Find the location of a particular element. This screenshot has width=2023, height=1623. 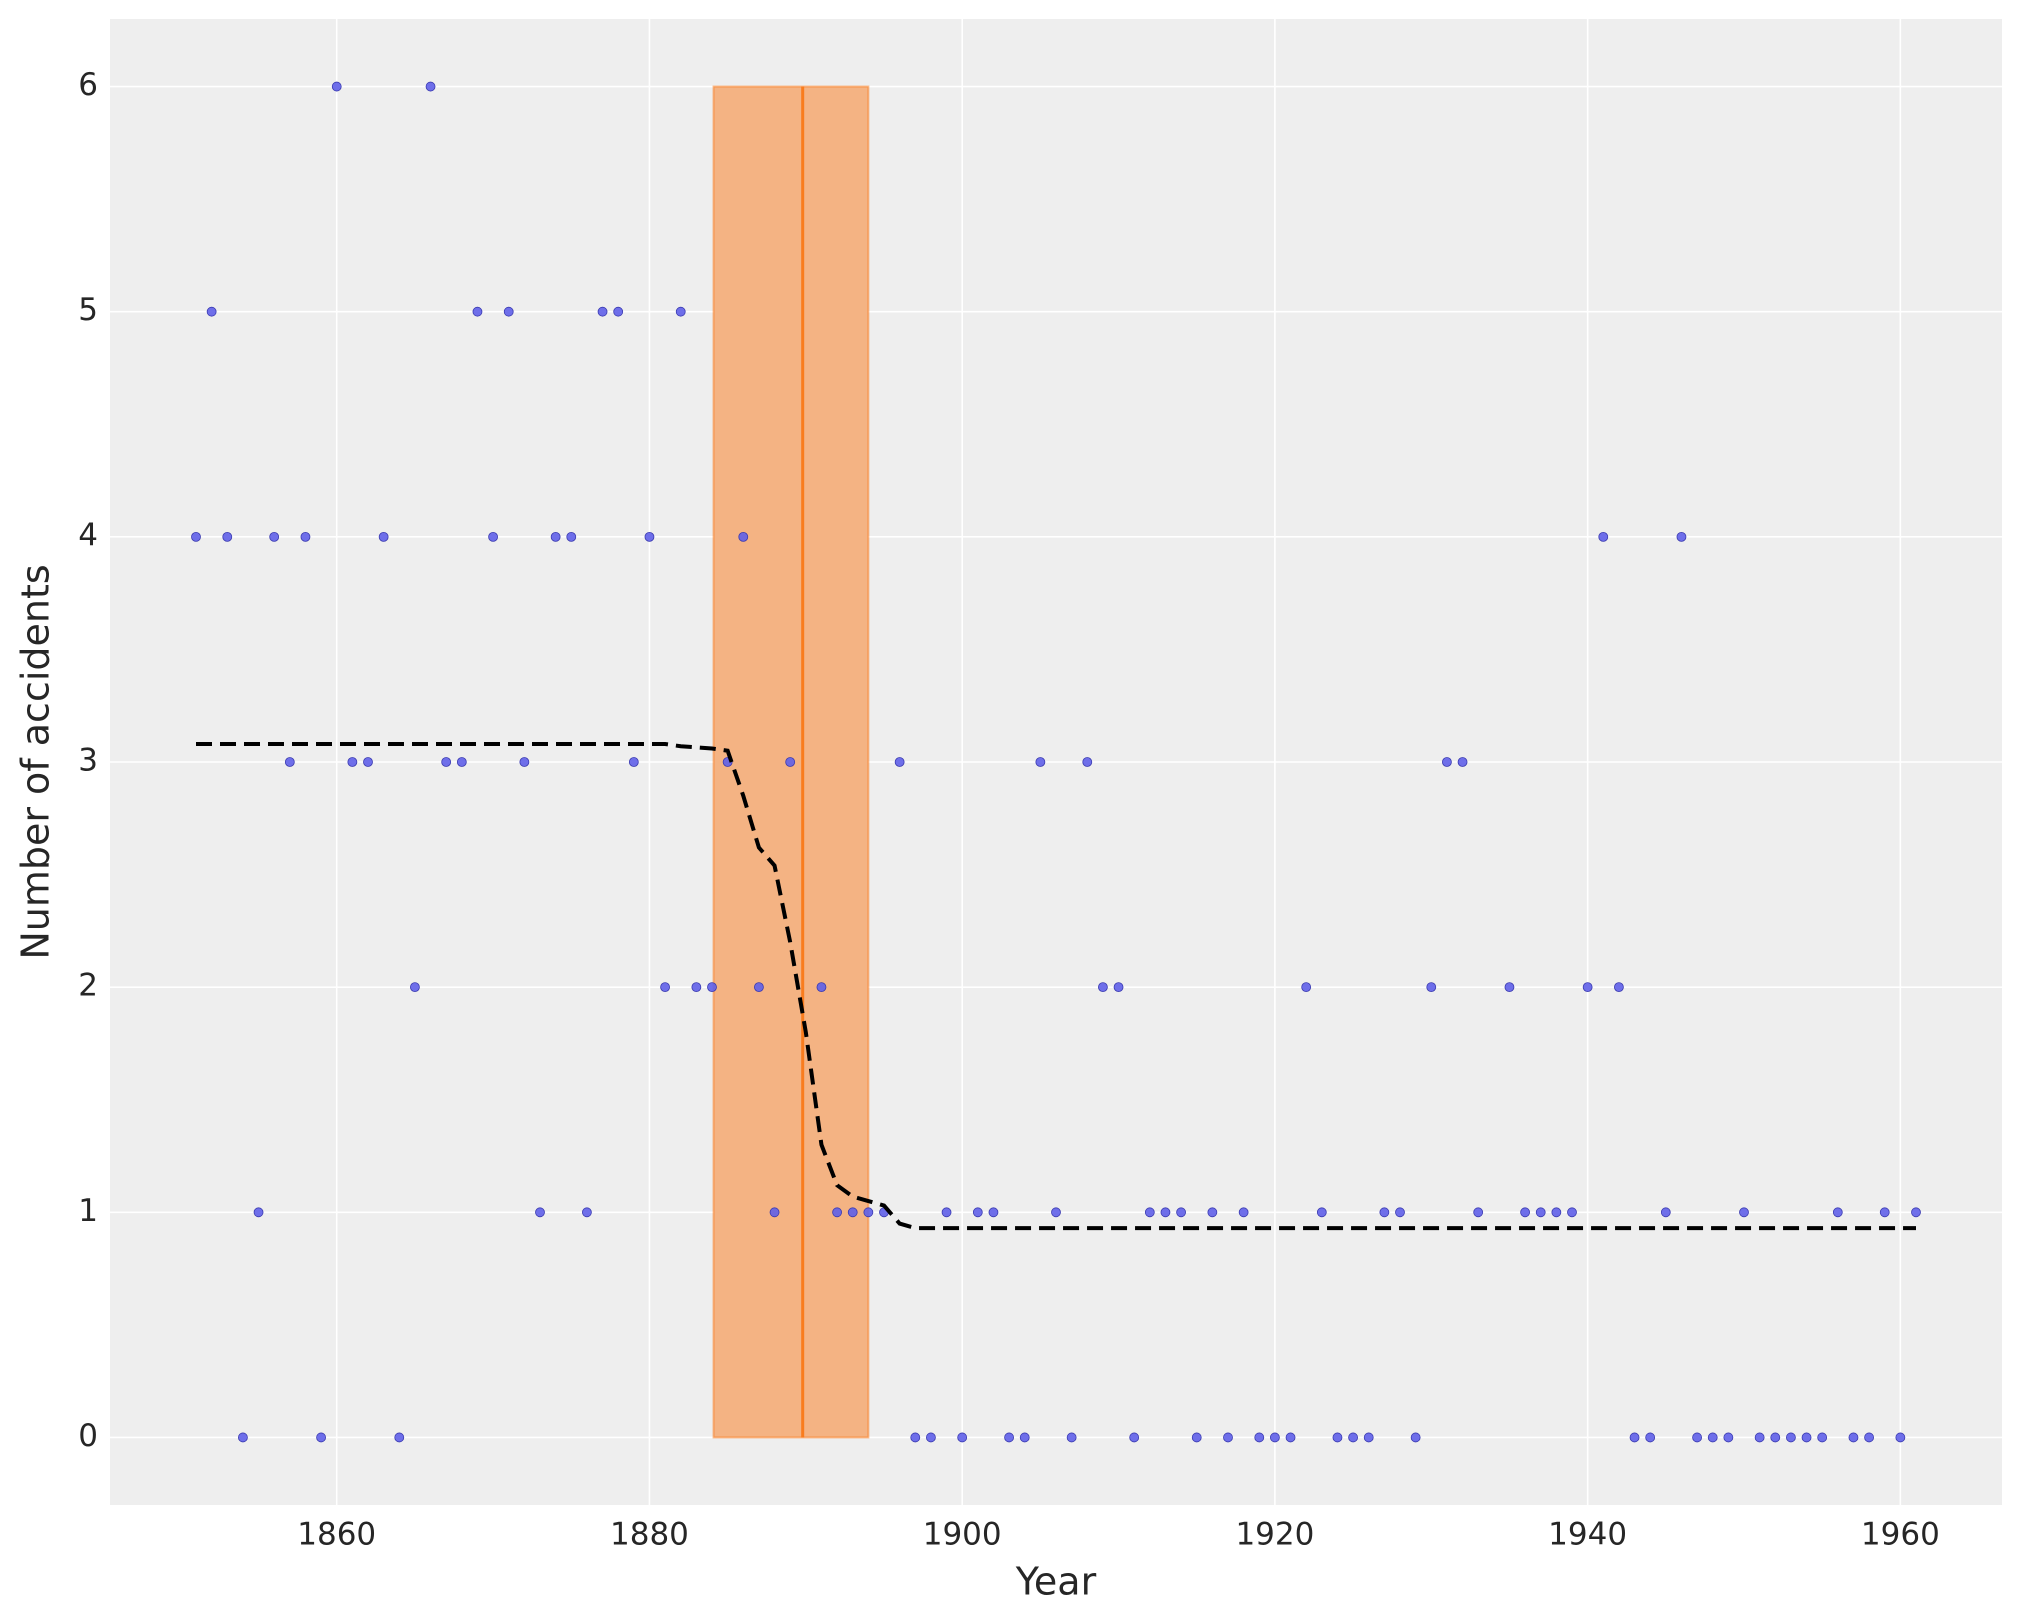

x-tick-label: 1860 is located at coordinates (336, 1535).